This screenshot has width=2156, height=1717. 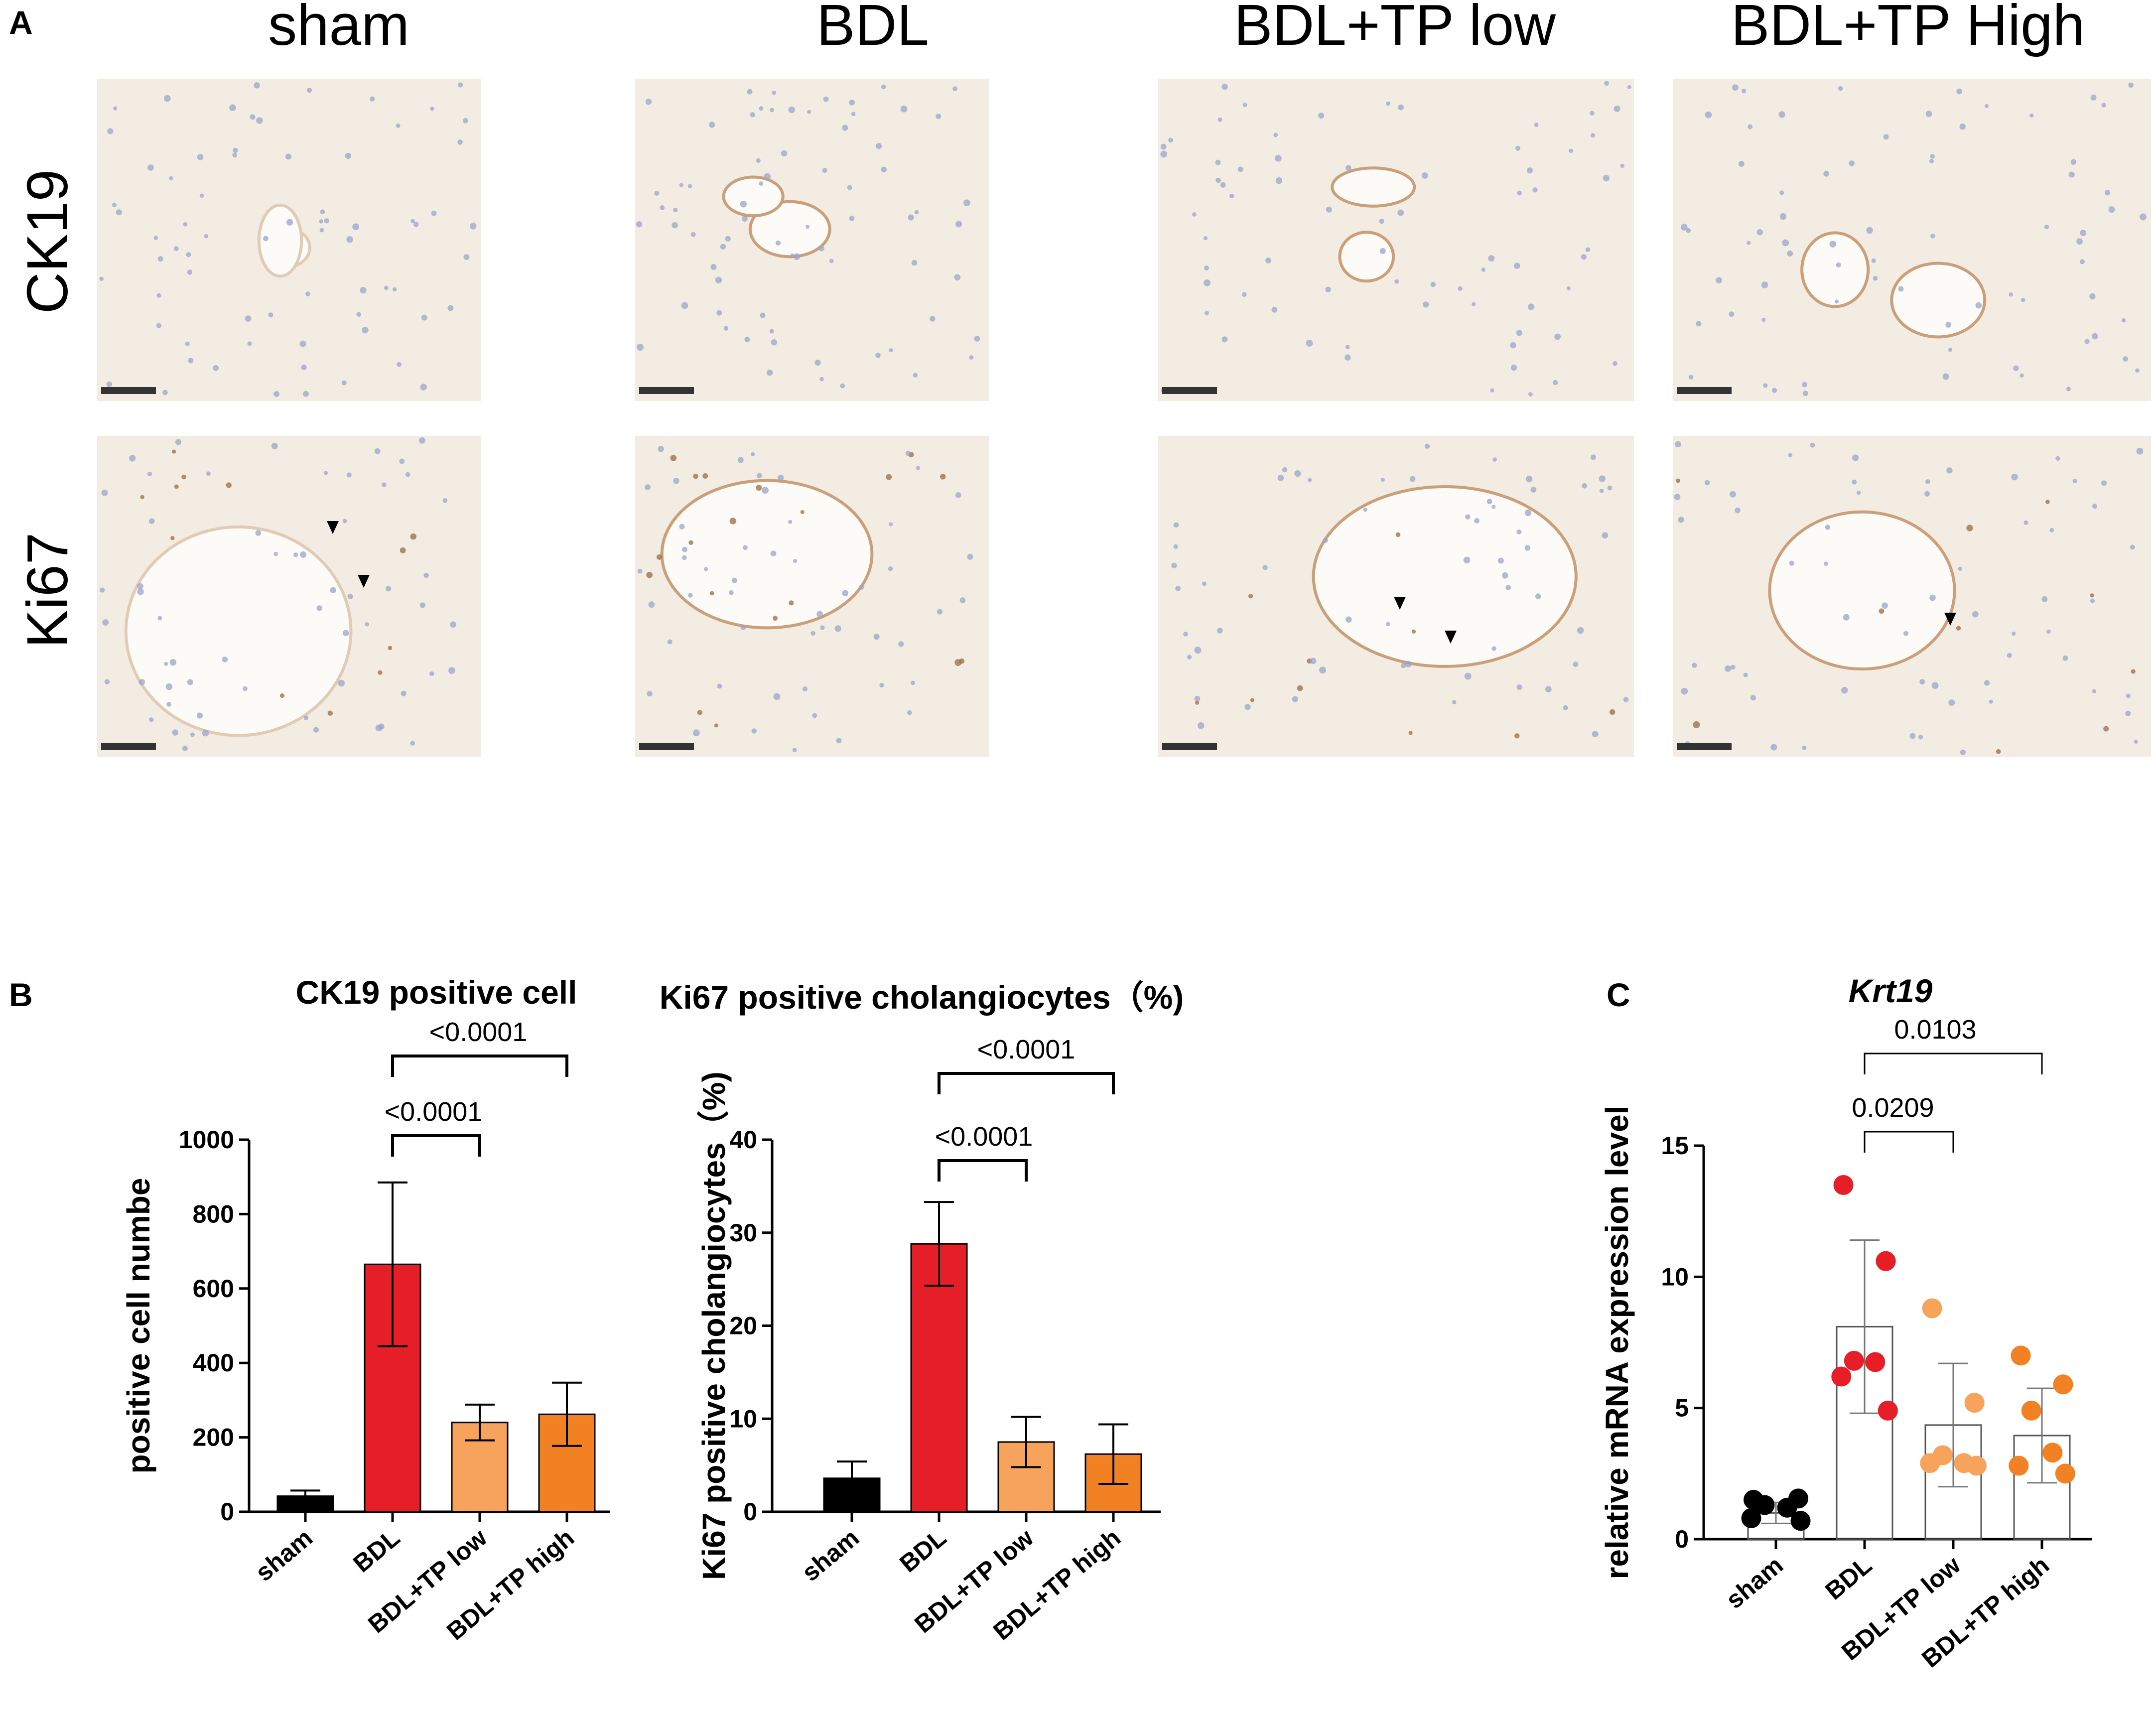 What do you see at coordinates (714, 1325) in the screenshot?
I see `y-axis-label: Ki67 positive cholangiocytes（%)` at bounding box center [714, 1325].